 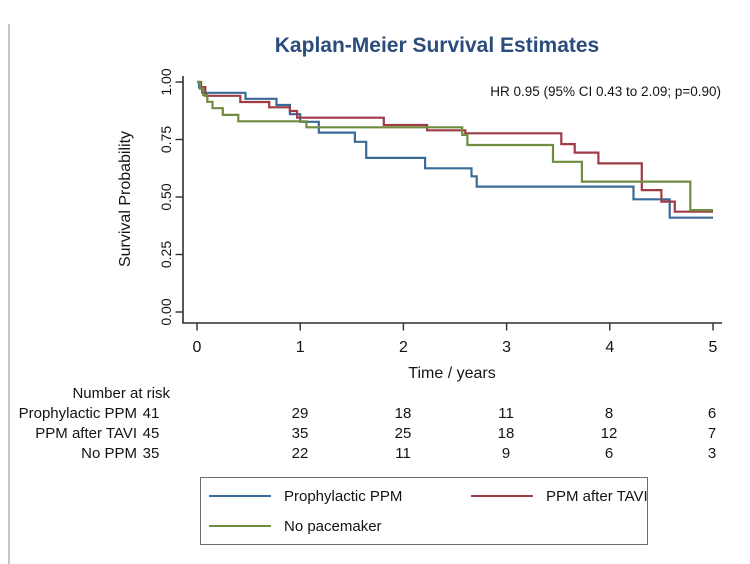 I want to click on line-swatch-blue, so click(x=240, y=496).